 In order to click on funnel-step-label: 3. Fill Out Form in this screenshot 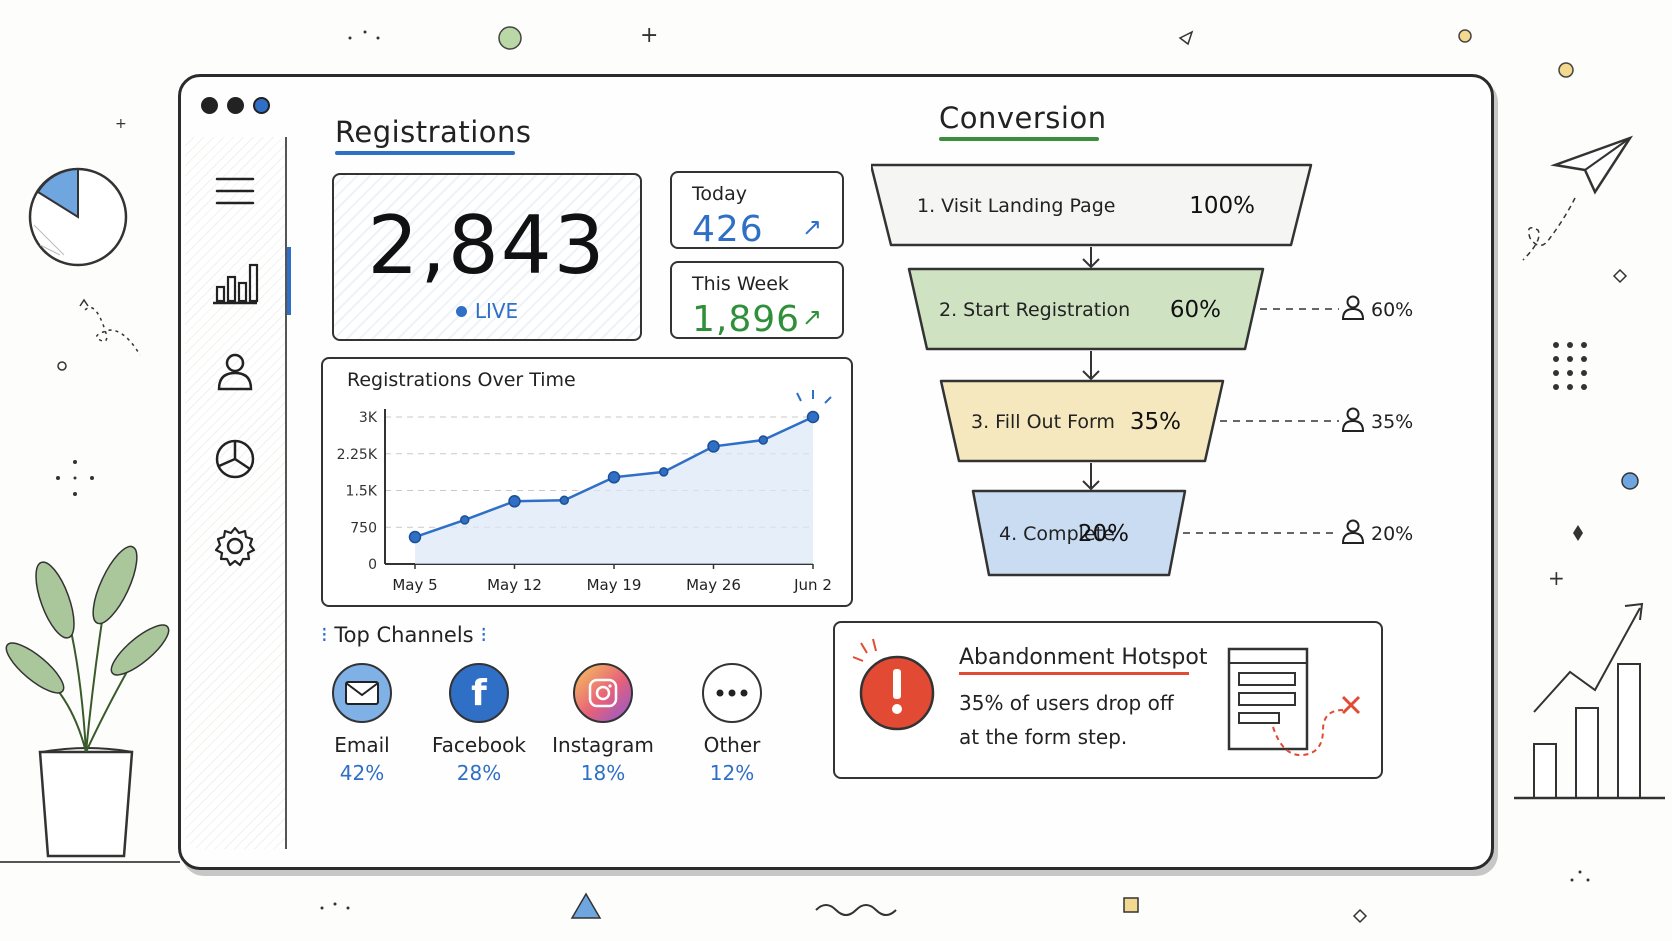, I will do `click(1043, 422)`.